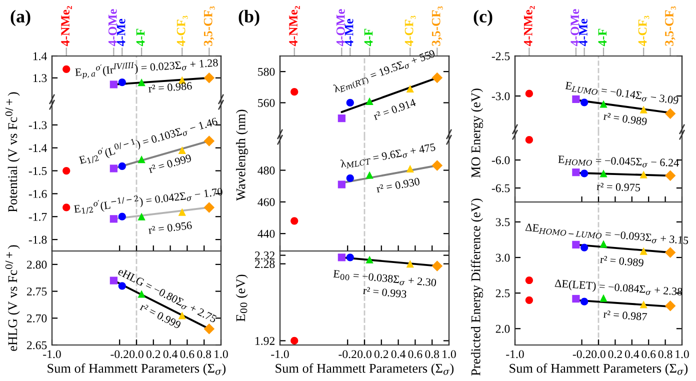 This screenshot has width=696, height=381. I want to click on annotation: r² = 0.993, so click(384, 292).